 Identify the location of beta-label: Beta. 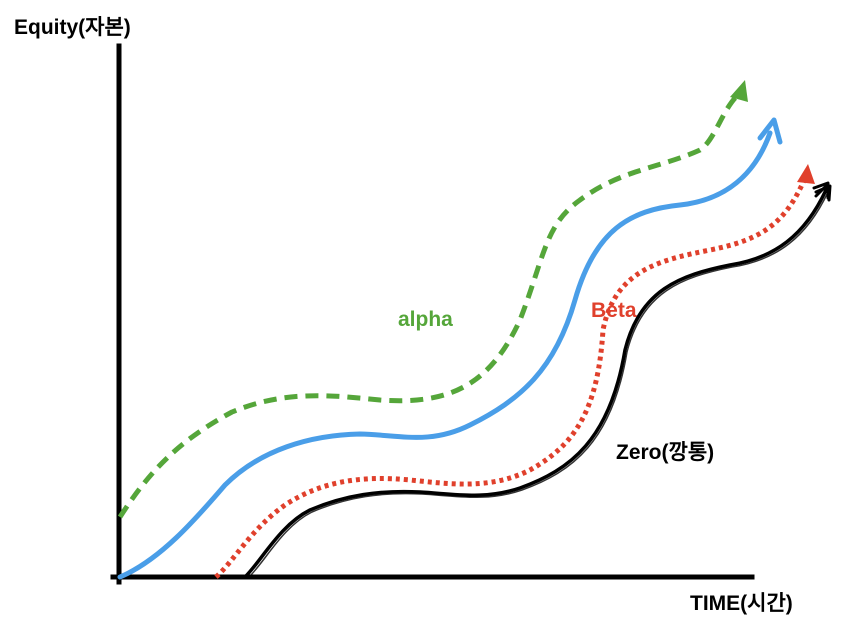
(614, 310).